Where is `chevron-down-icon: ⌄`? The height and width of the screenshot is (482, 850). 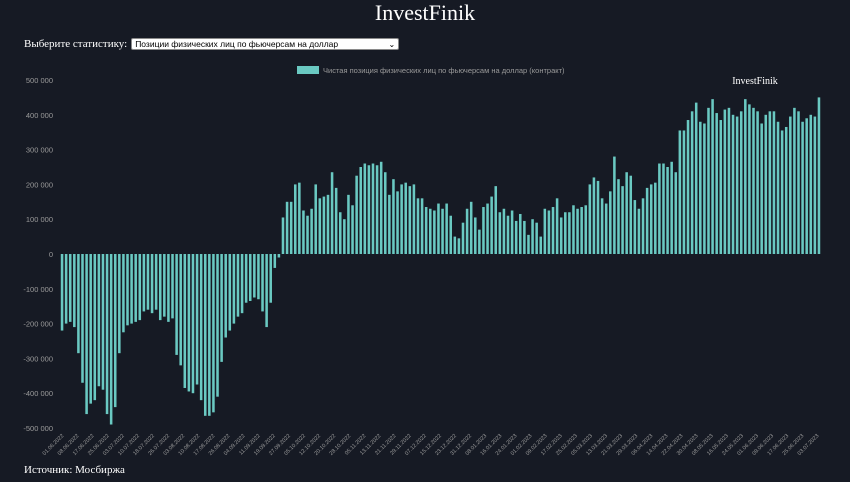 chevron-down-icon: ⌄ is located at coordinates (392, 44).